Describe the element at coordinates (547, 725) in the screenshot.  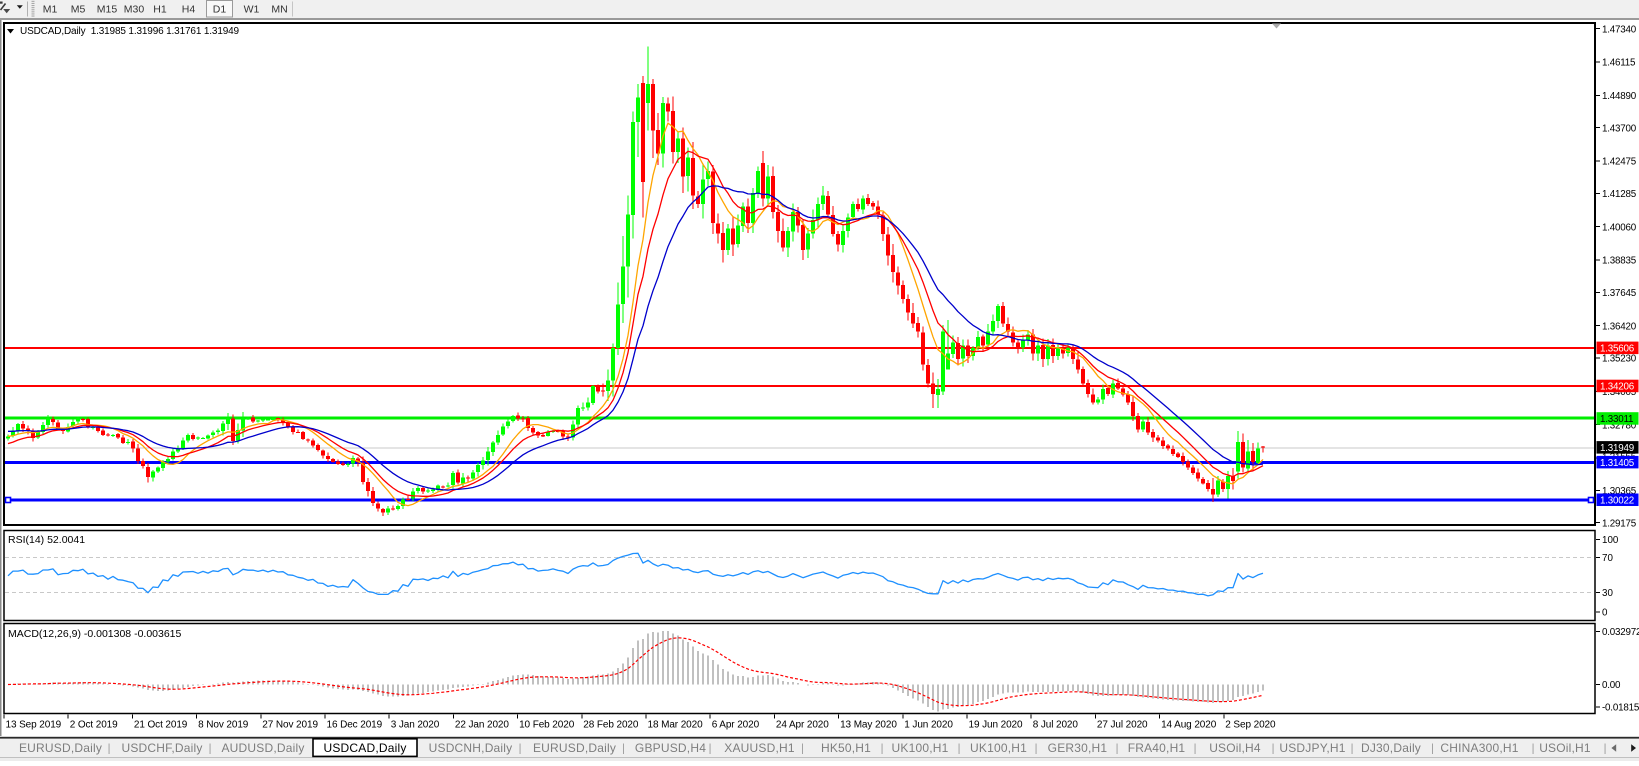
I see `svg-text: 10 Feb 2020` at that location.